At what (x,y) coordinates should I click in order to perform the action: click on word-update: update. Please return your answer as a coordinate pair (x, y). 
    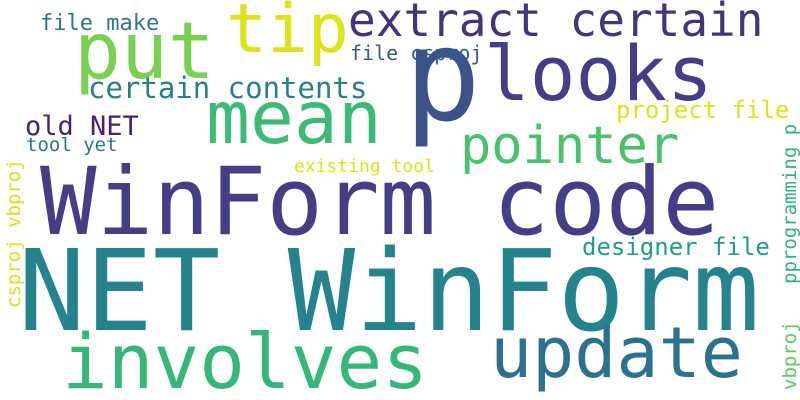
    Looking at the image, I should click on (616, 353).